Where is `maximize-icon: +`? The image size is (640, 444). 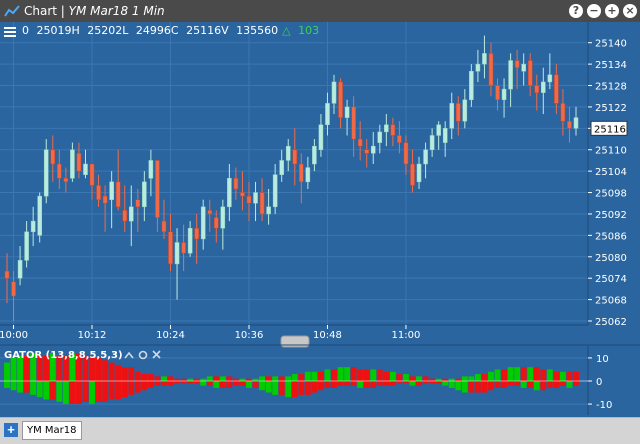 maximize-icon: + is located at coordinates (612, 11).